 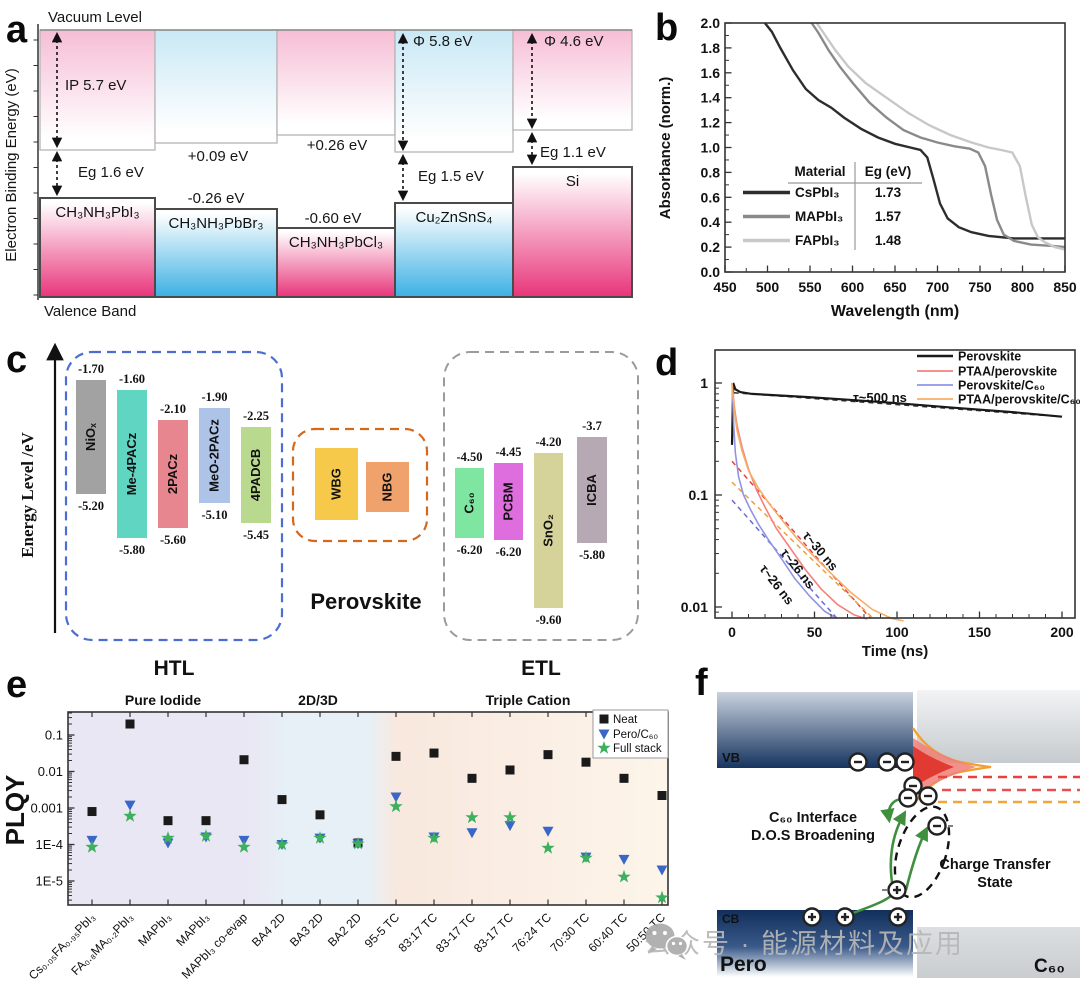 What do you see at coordinates (1001, 386) in the screenshot?
I see `d-legend-label: Perovskite/C₆₀` at bounding box center [1001, 386].